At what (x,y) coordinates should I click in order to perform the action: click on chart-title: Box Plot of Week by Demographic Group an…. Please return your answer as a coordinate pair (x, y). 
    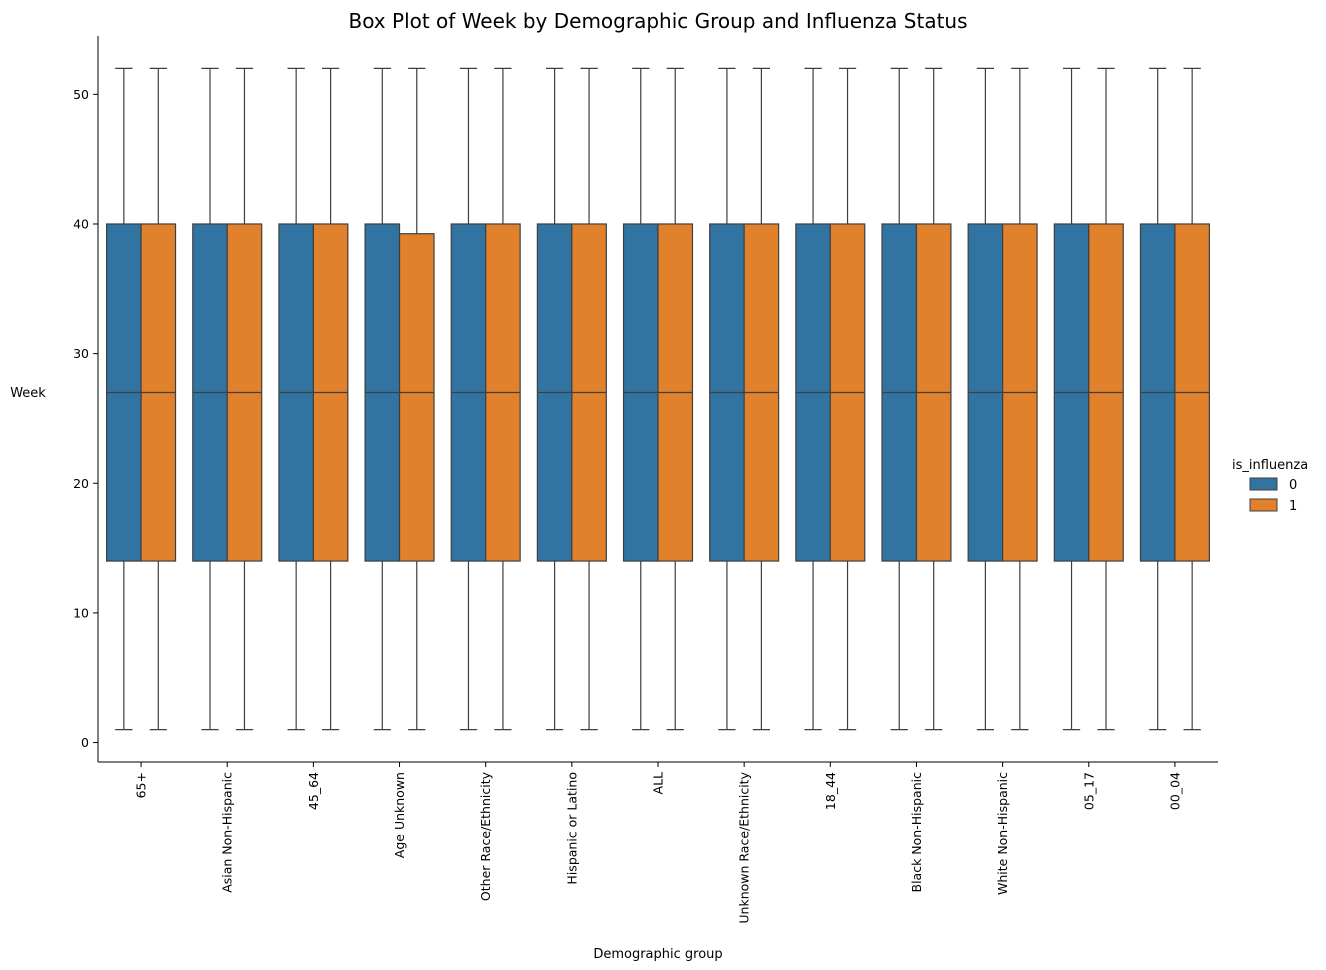
    Looking at the image, I should click on (657, 21).